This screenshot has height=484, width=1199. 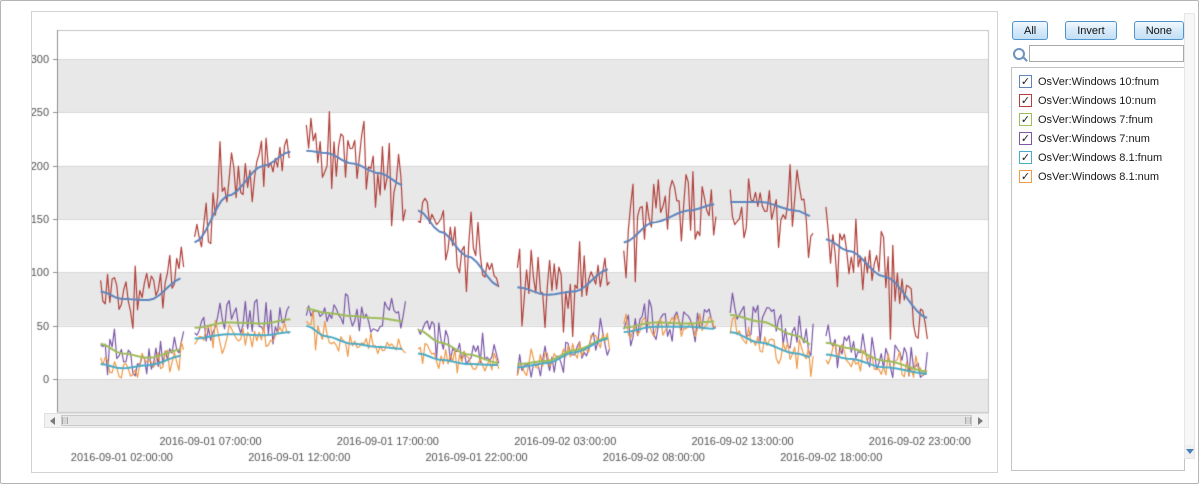 What do you see at coordinates (968, 420) in the screenshot?
I see `scrollbar-right-handle` at bounding box center [968, 420].